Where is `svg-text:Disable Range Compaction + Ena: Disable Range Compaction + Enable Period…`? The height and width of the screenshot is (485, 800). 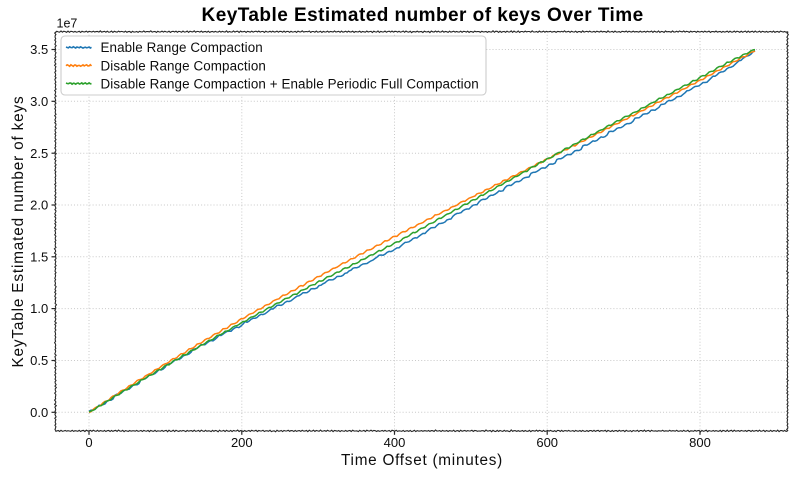
svg-text:Disable Range Compaction + Ena: Disable Range Compaction + Enable Period… is located at coordinates (290, 83).